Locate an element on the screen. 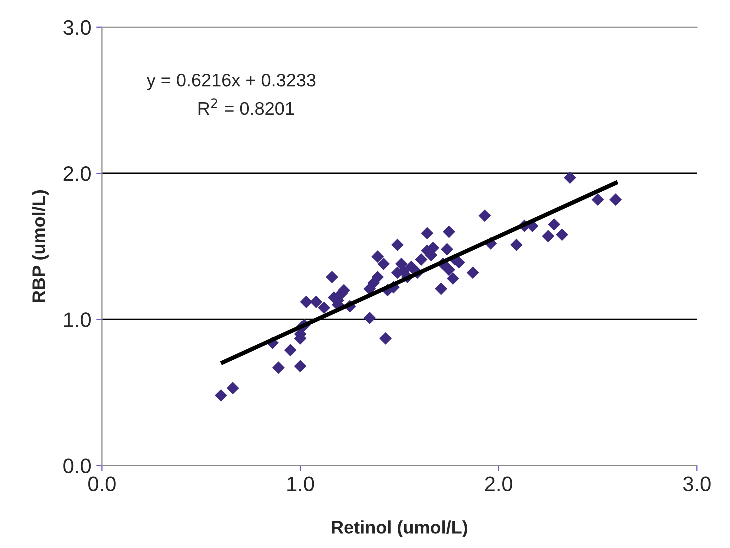 This screenshot has width=730, height=548. x-tick-label: 3.0 is located at coordinates (697, 484).